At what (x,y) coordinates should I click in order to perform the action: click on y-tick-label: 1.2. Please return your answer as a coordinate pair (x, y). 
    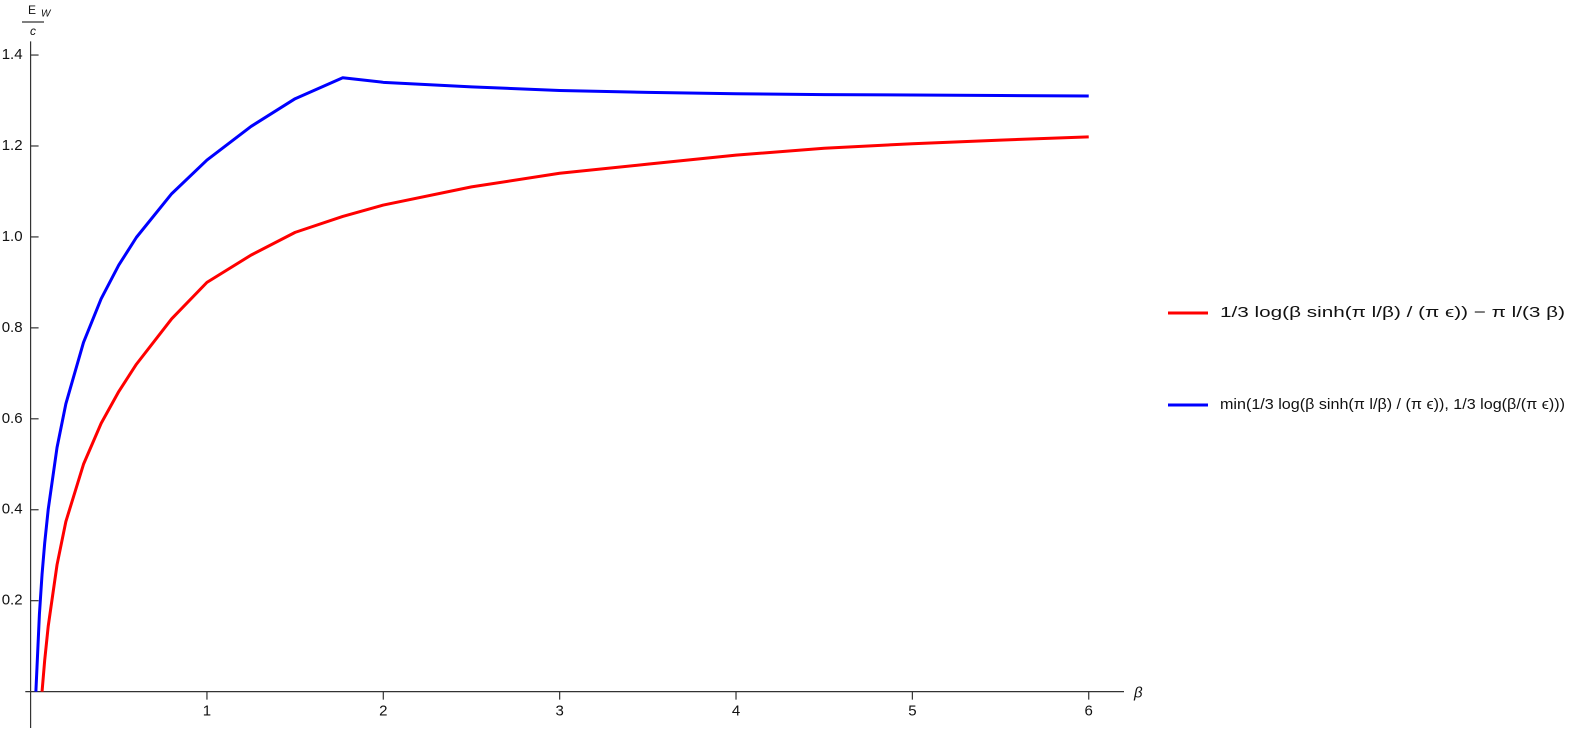
    Looking at the image, I should click on (12, 145).